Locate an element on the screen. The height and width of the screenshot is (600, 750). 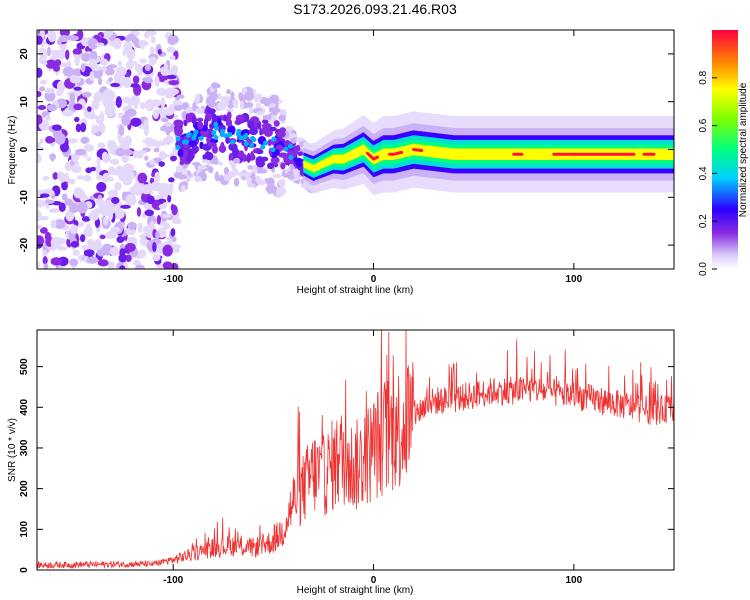
spectrogram-x-tick-label: 0 is located at coordinates (374, 279).